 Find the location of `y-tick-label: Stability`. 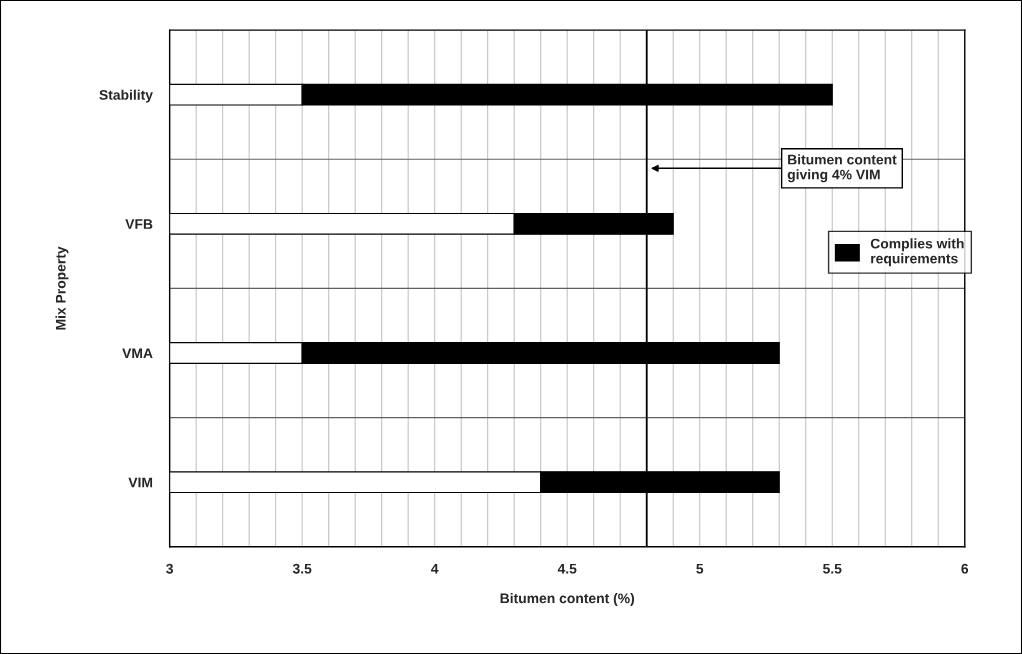

y-tick-label: Stability is located at coordinates (126, 96).